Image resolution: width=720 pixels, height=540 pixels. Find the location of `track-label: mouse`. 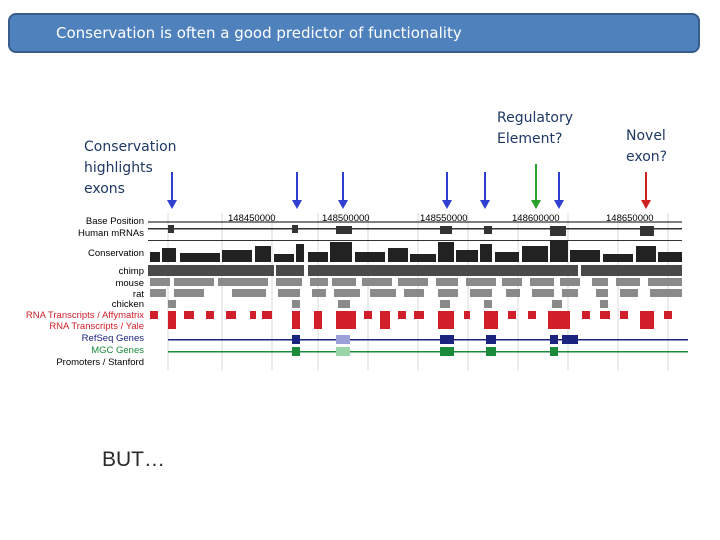

track-label: mouse is located at coordinates (129, 283).